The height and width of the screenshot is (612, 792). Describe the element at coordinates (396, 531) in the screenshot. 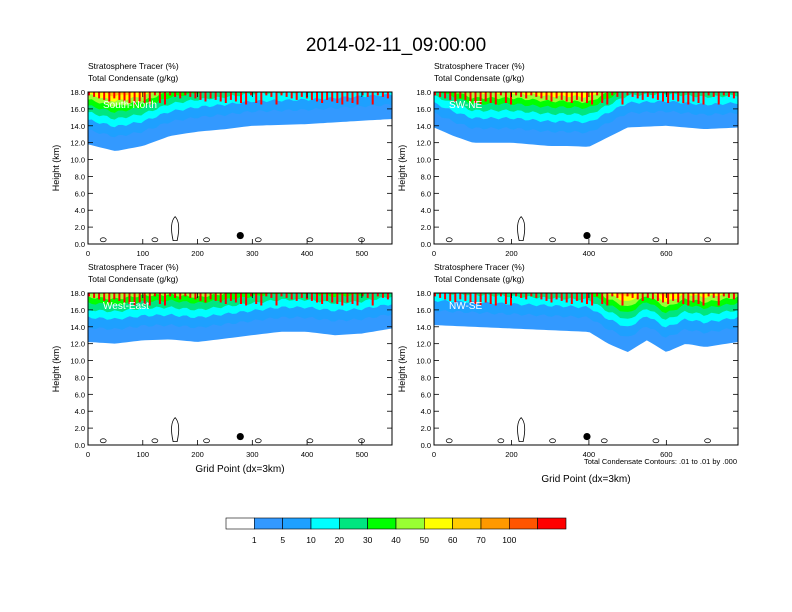

I see `colorbar: 1 5 10 20 30 40 50 60 70 100` at that location.